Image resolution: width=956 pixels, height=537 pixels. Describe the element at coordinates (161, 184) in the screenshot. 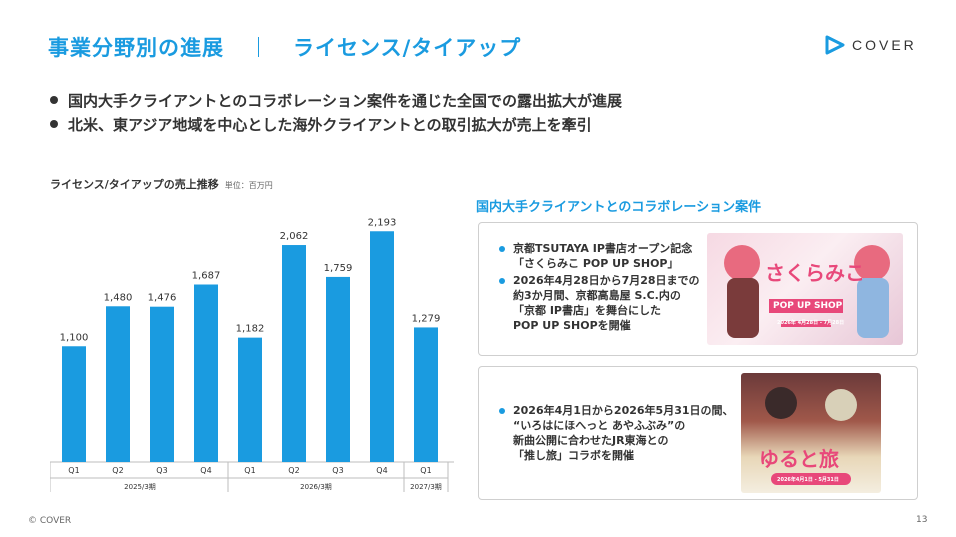

I see `chart-title: ライセンス/タイアップの売上推移 単位：百万円` at that location.